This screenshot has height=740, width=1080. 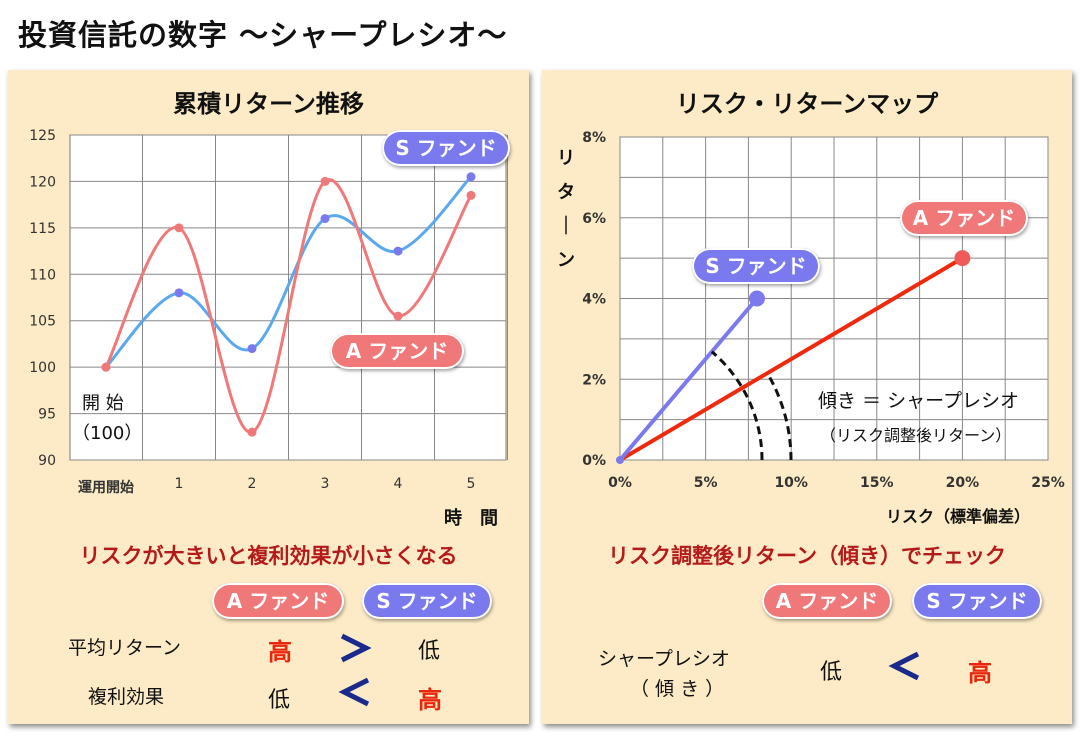 I want to click on left-x-axis-label: 時 間, so click(x=471, y=518).